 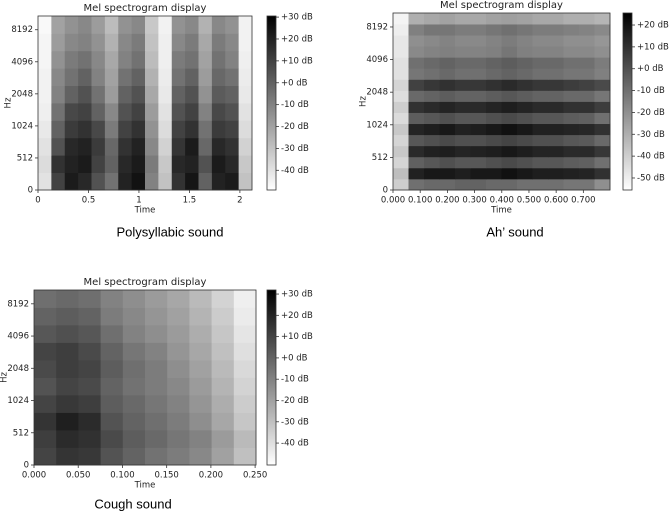 I want to click on y-tick-label: 0, so click(x=385, y=191).